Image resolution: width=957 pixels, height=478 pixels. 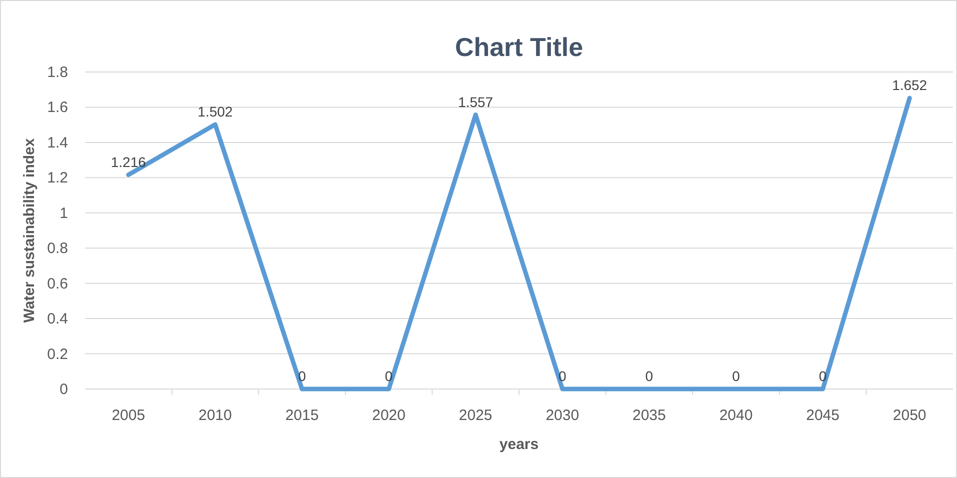 What do you see at coordinates (823, 415) in the screenshot?
I see `x-tick-label: 2045` at bounding box center [823, 415].